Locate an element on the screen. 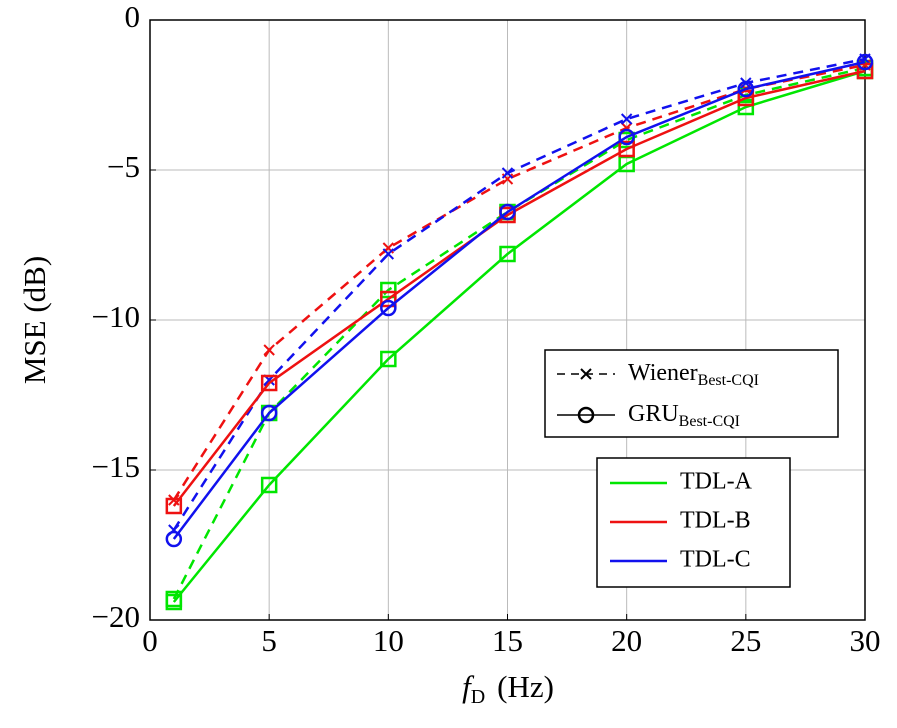 This screenshot has width=897, height=728. x-tick-label: 15 is located at coordinates (507, 640).